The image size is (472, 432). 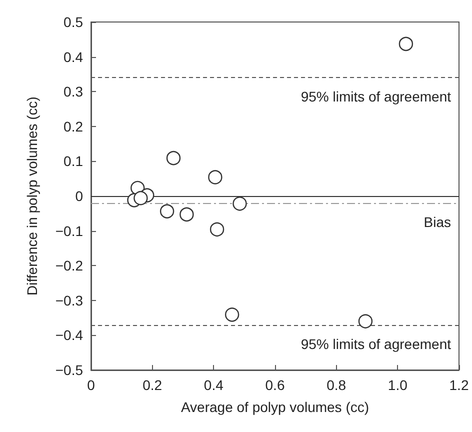 What do you see at coordinates (74, 56) in the screenshot?
I see `y-tick-label: 0.4` at bounding box center [74, 56].